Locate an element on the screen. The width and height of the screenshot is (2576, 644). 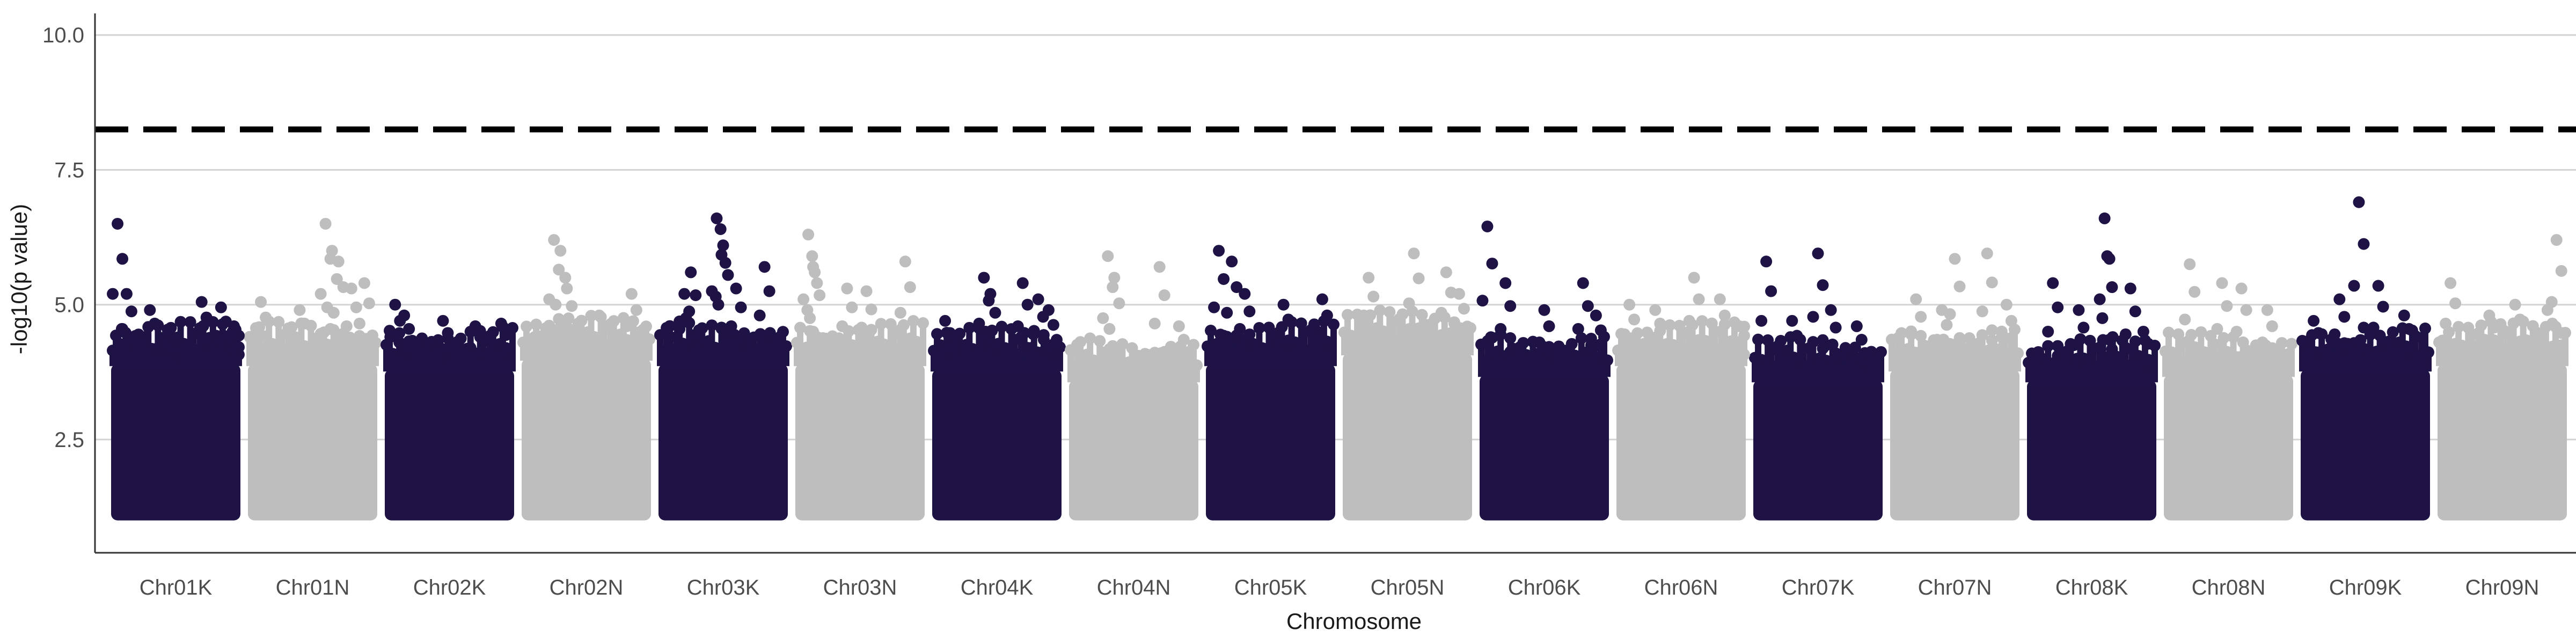
y-tick-label: 5.0 is located at coordinates (69, 305).